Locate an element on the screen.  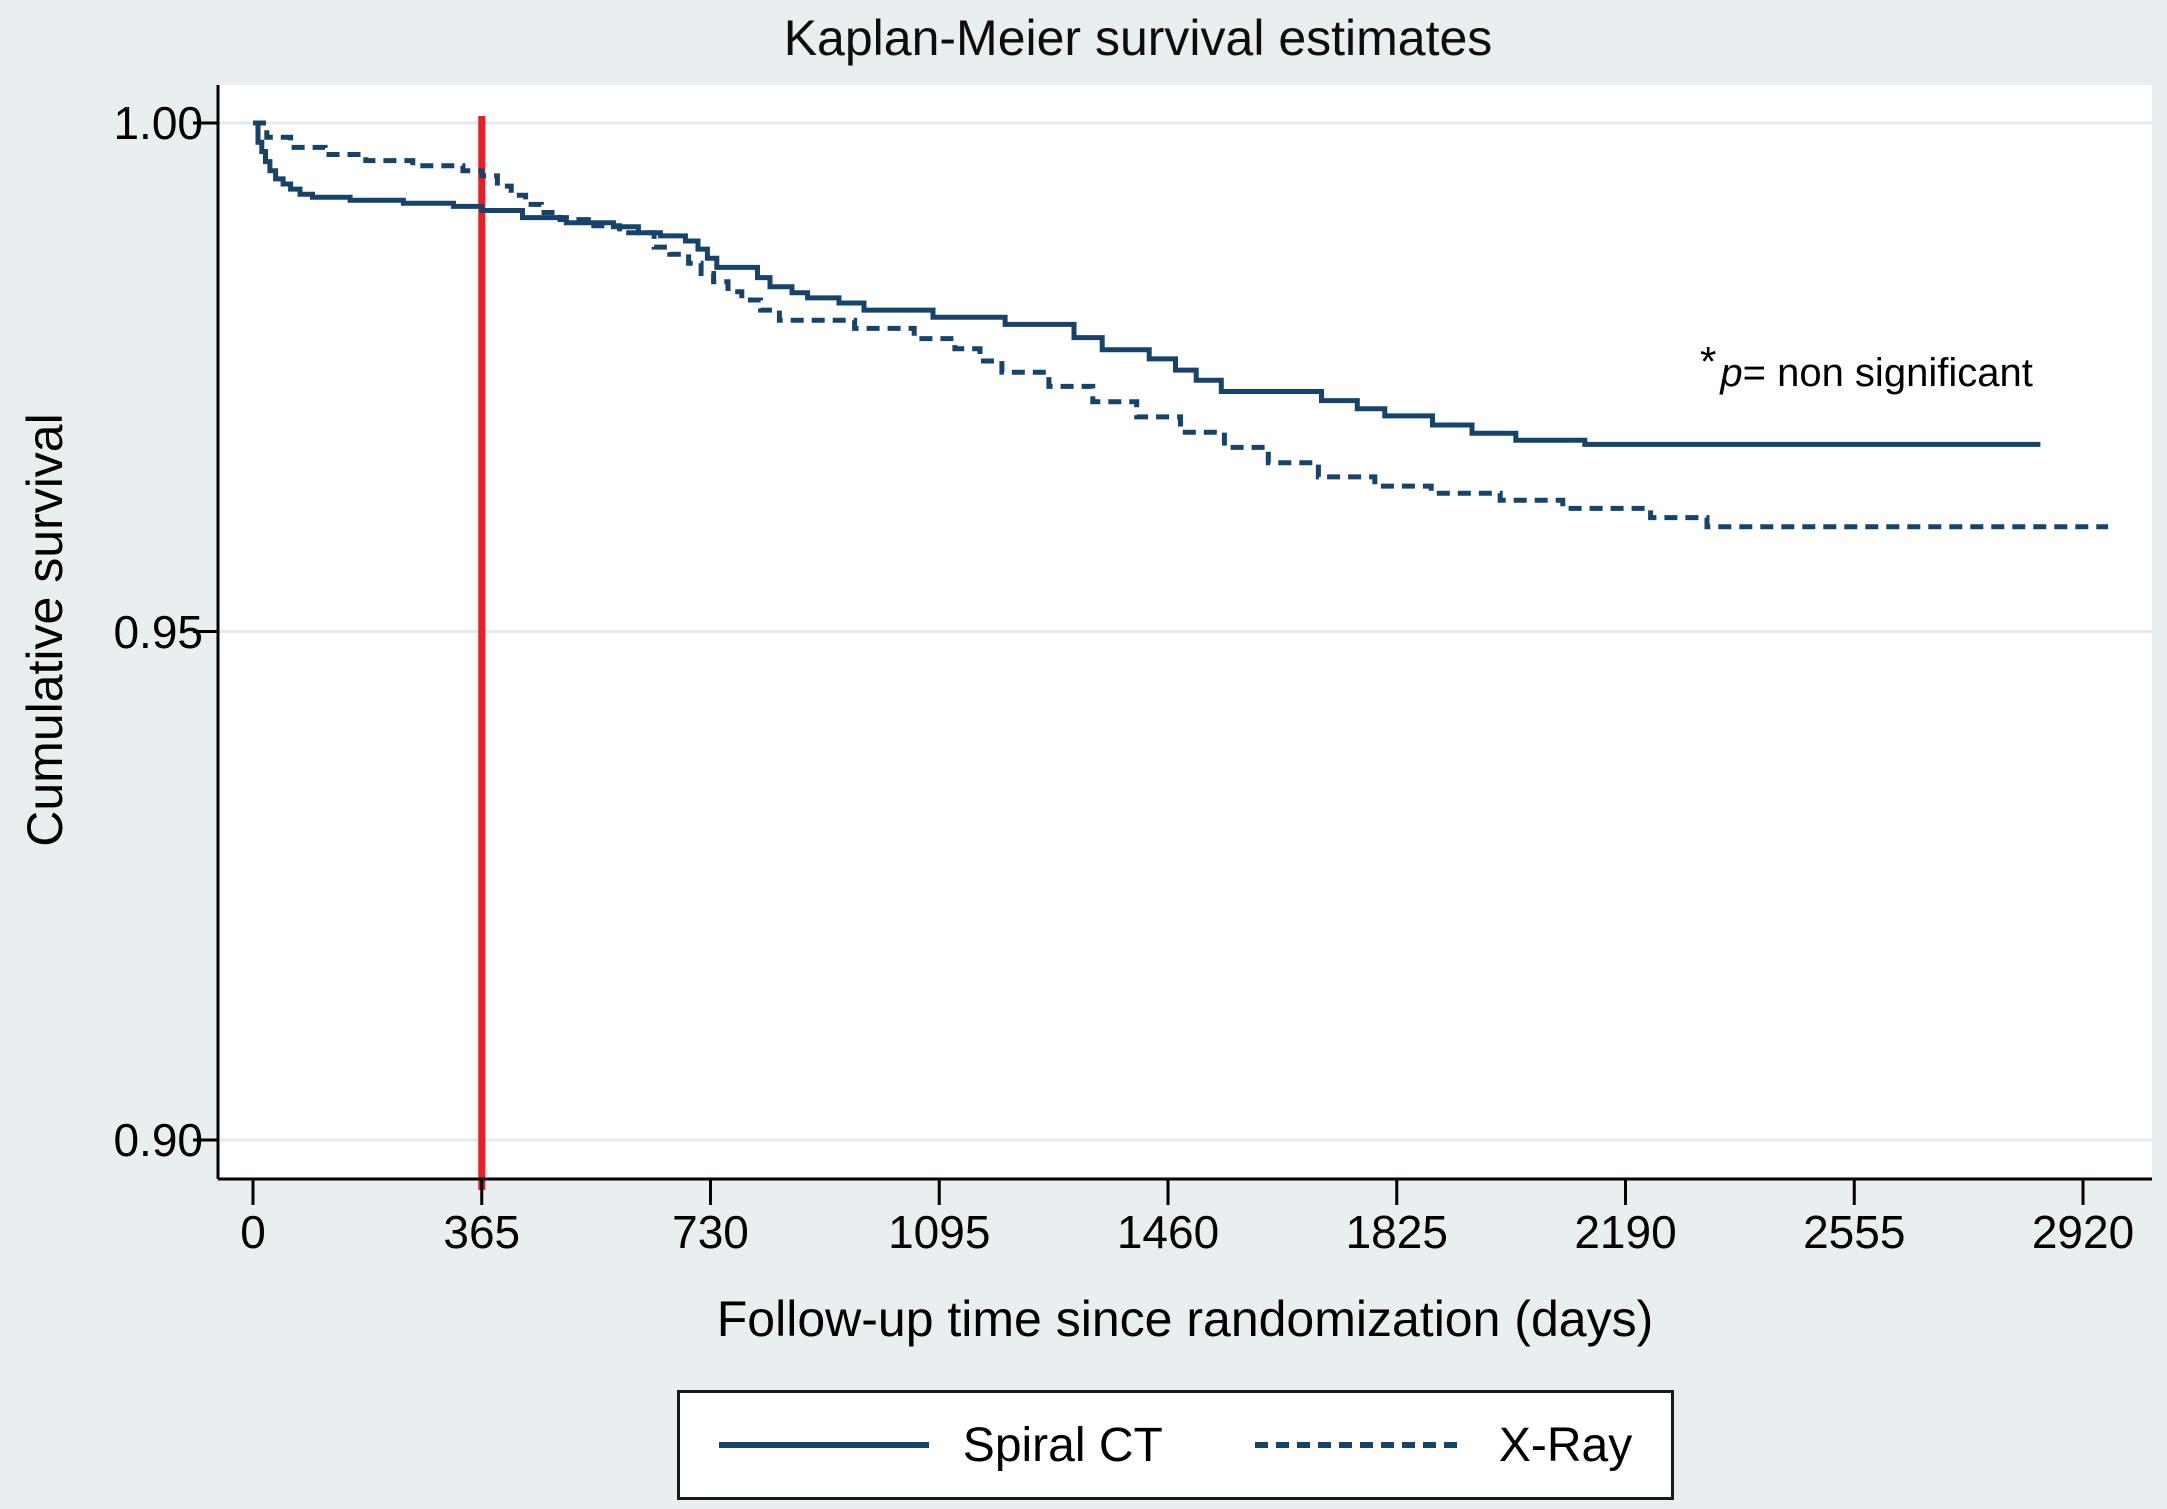
legend-label-spiral-ct: Spiral CT is located at coordinates (1062, 1445).